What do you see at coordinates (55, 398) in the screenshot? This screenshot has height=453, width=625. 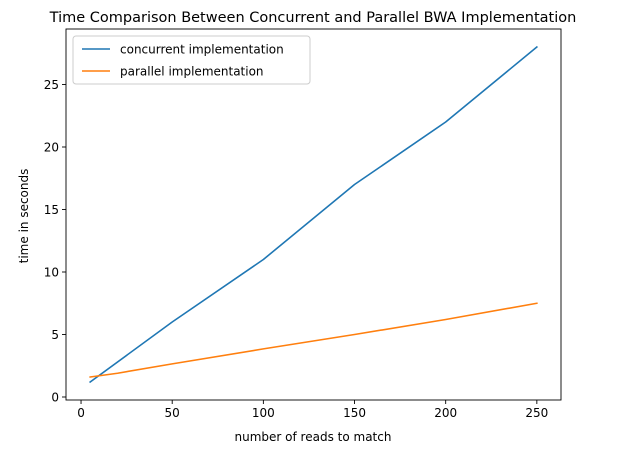 I see `y-tick-label: 0` at bounding box center [55, 398].